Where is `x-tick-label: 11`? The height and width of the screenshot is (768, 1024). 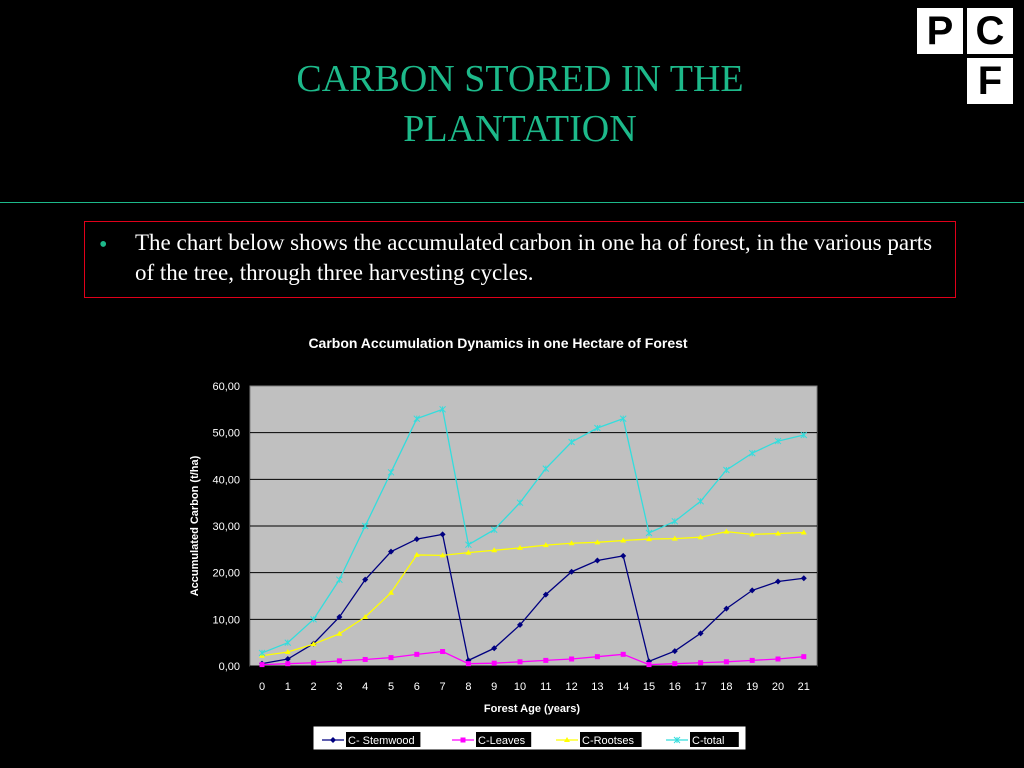
x-tick-label: 11 is located at coordinates (545, 687).